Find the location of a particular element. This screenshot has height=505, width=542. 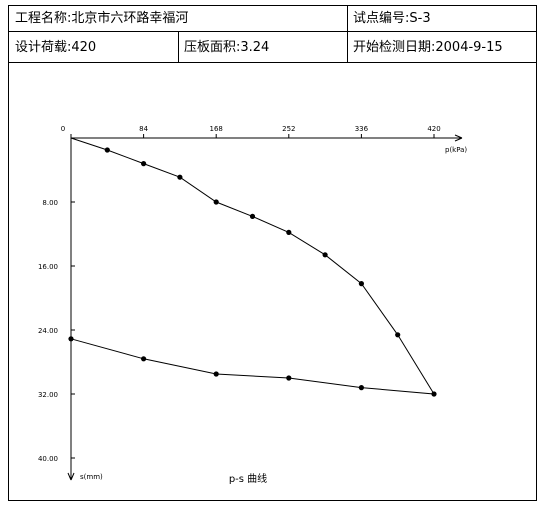

y-axis-arrow is located at coordinates (71, 476).